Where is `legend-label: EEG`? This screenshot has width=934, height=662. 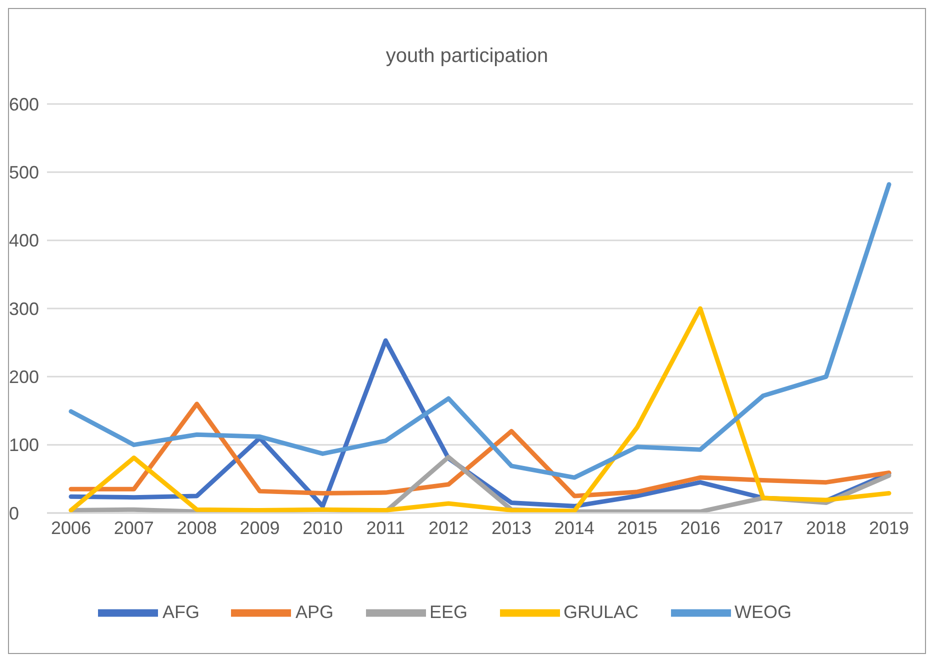
legend-label: EEG is located at coordinates (449, 612).